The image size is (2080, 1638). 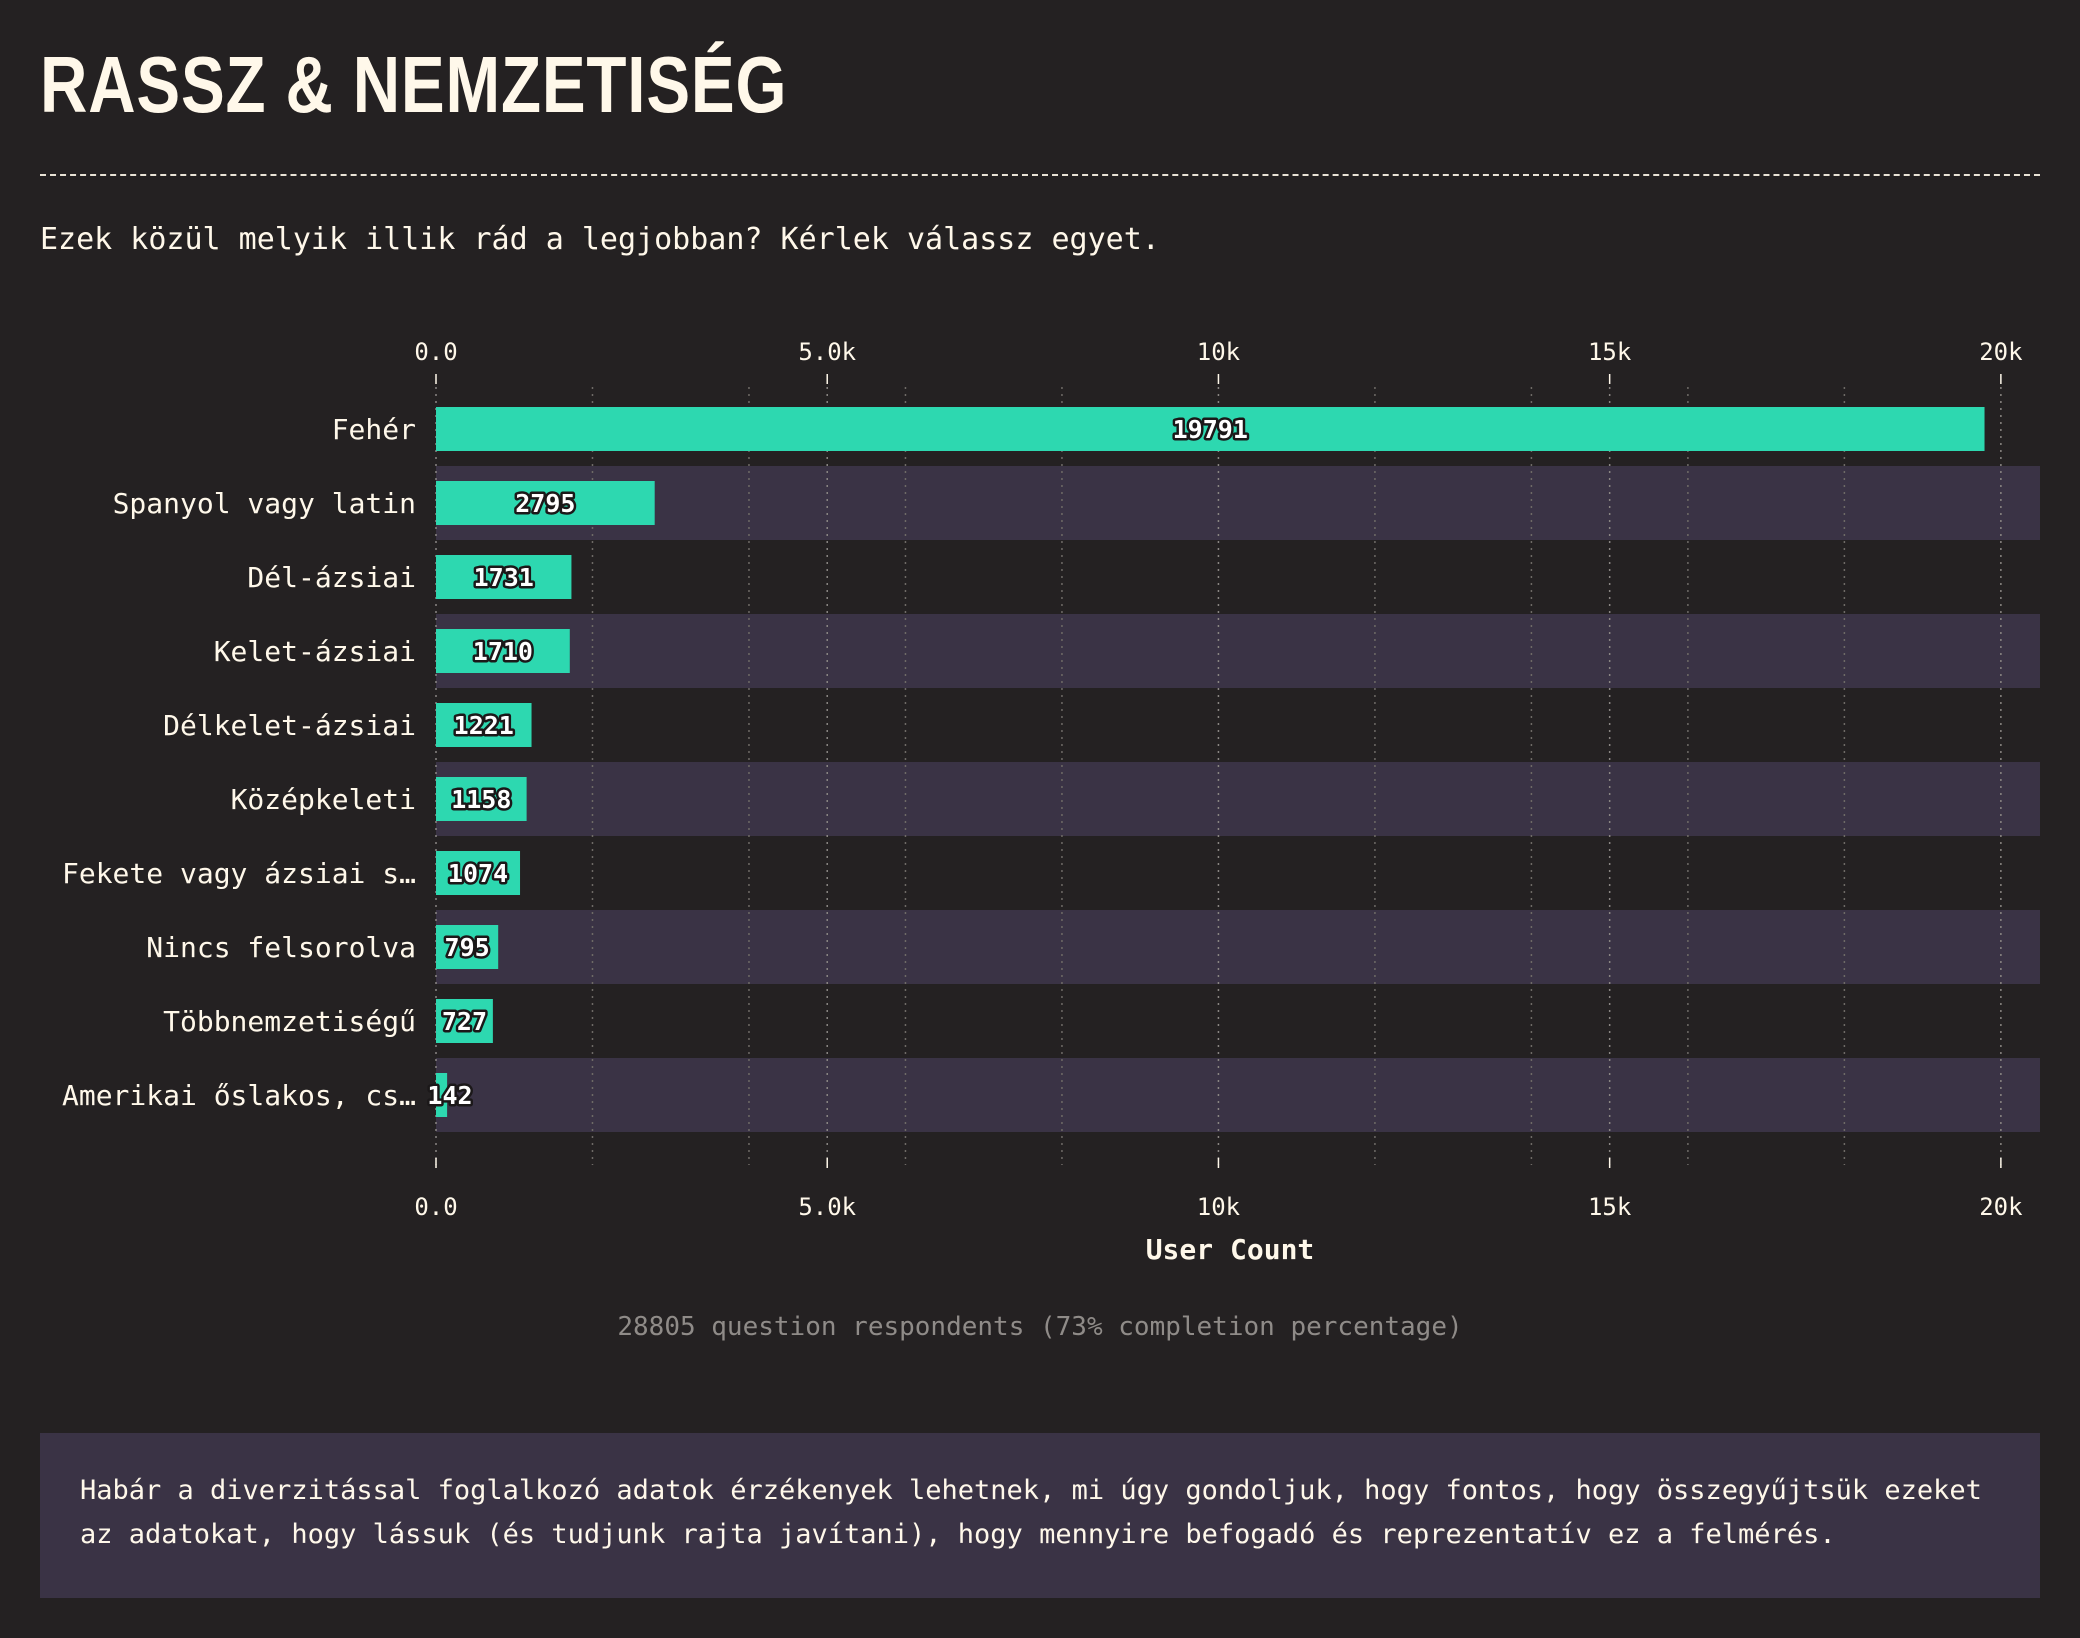 What do you see at coordinates (374, 429) in the screenshot?
I see `category-label: Fehér` at bounding box center [374, 429].